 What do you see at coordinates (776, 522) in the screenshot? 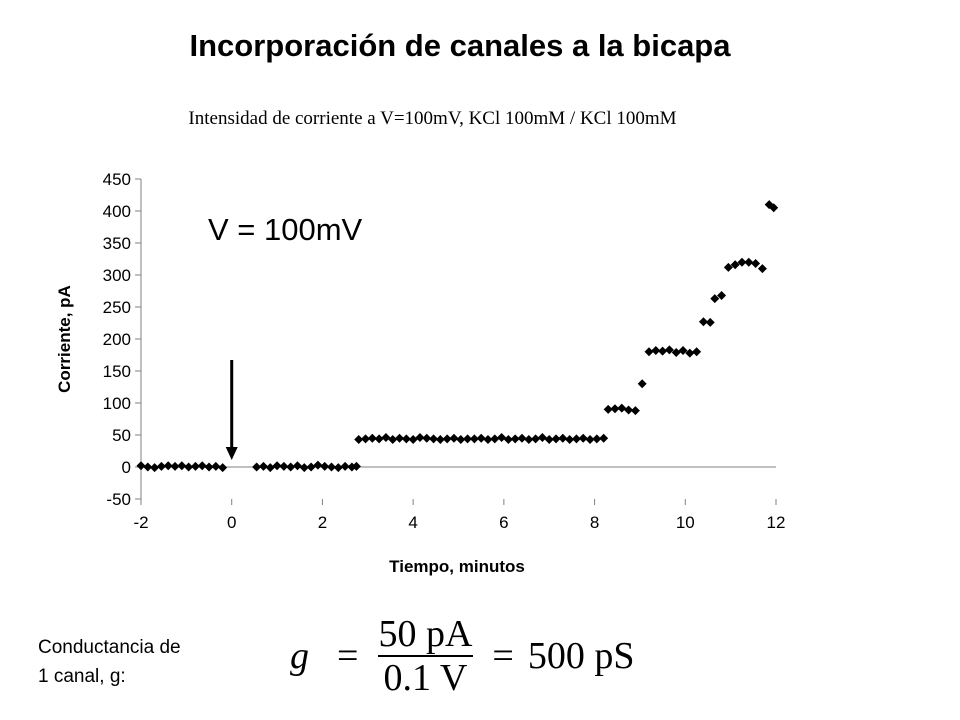
I see `x-tick-label: 12` at bounding box center [776, 522].